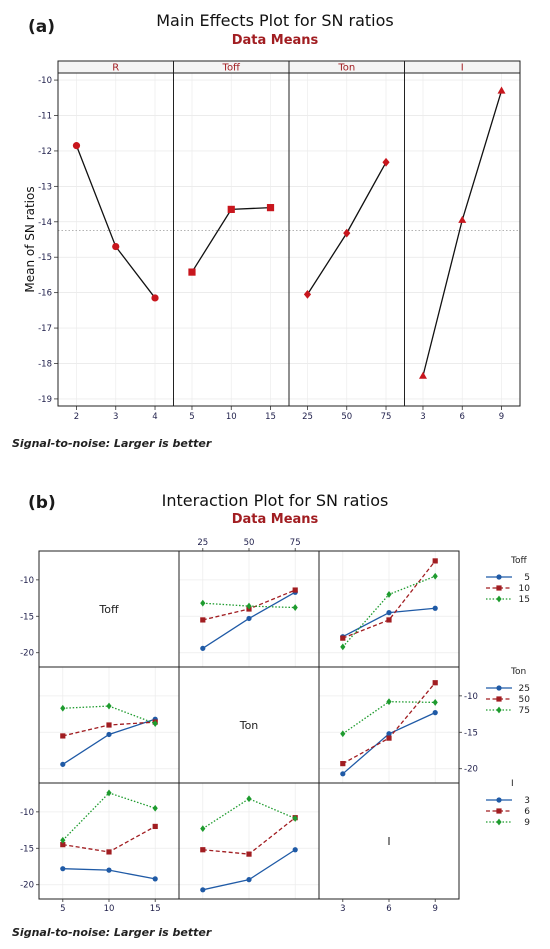 The width and height of the screenshot is (550, 949). What do you see at coordinates (388, 841) in the screenshot?
I see `diagonal-label-i: I` at bounding box center [388, 841].